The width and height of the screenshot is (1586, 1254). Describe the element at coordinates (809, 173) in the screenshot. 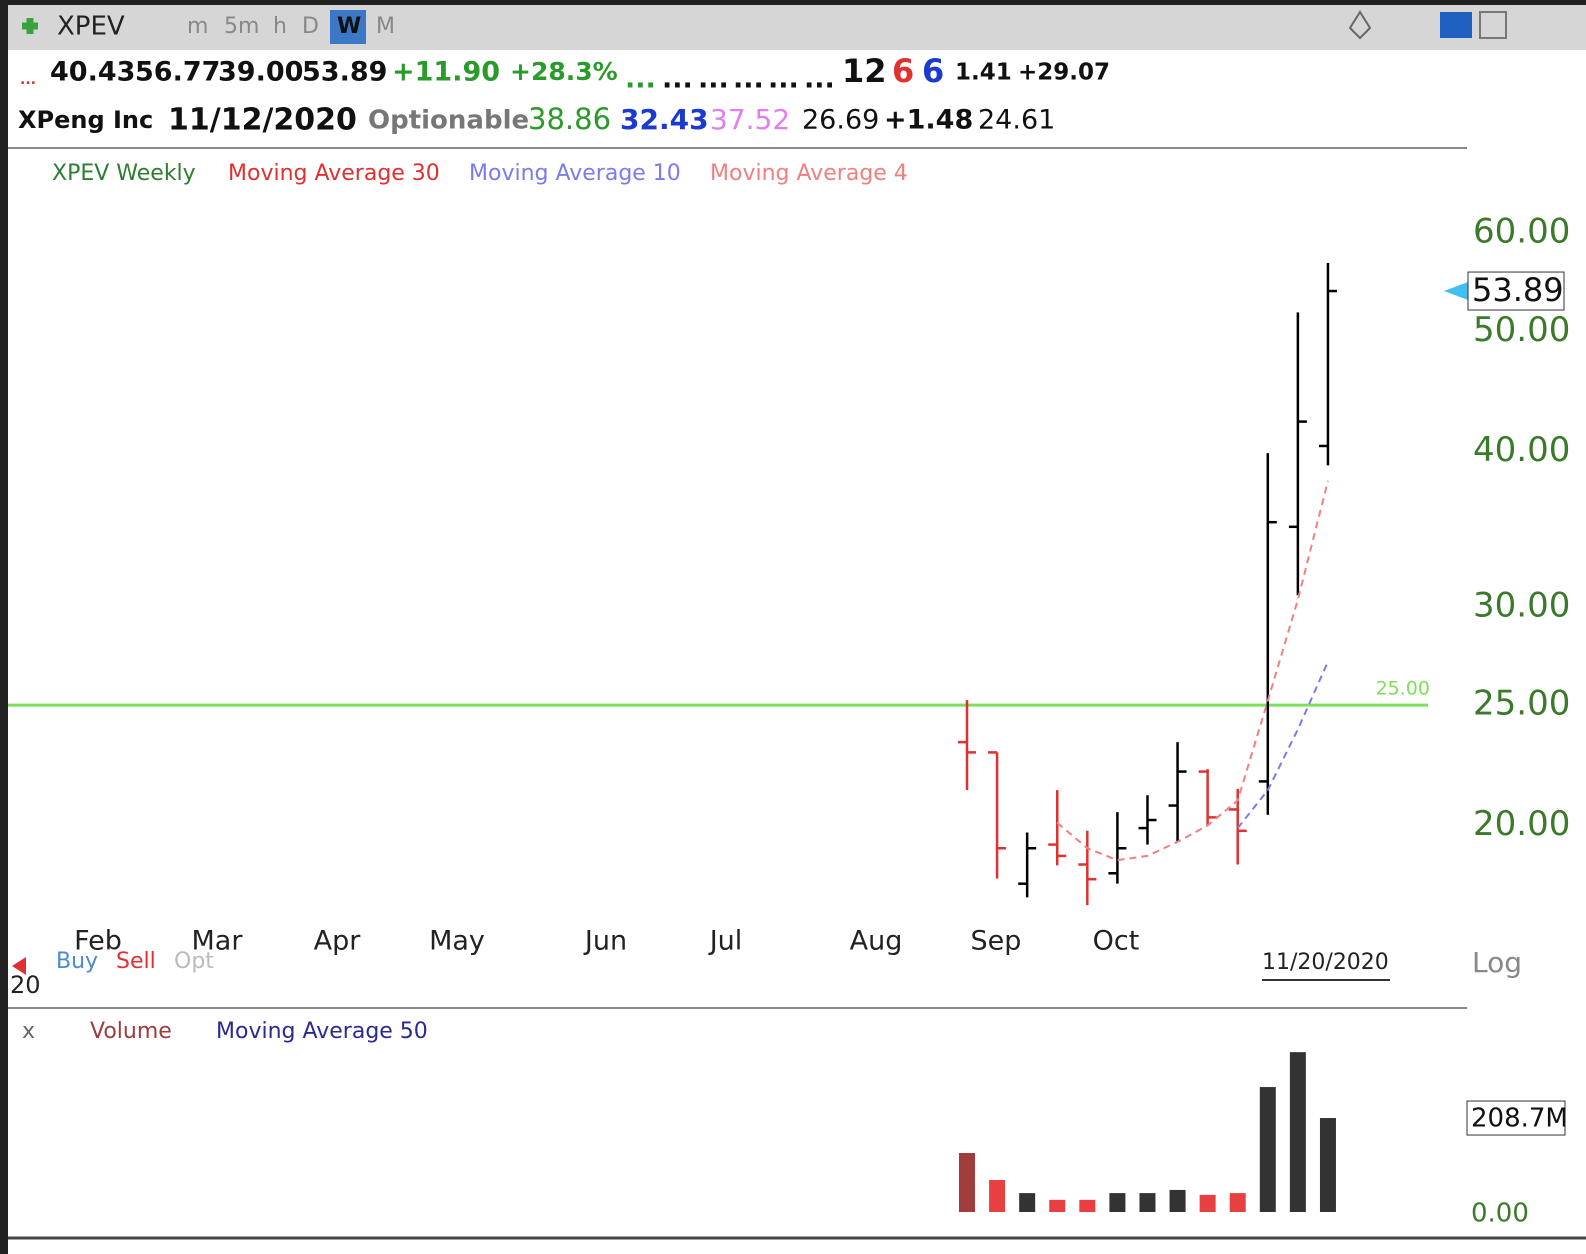

I see `legend-entry: Moving Average 4` at that location.